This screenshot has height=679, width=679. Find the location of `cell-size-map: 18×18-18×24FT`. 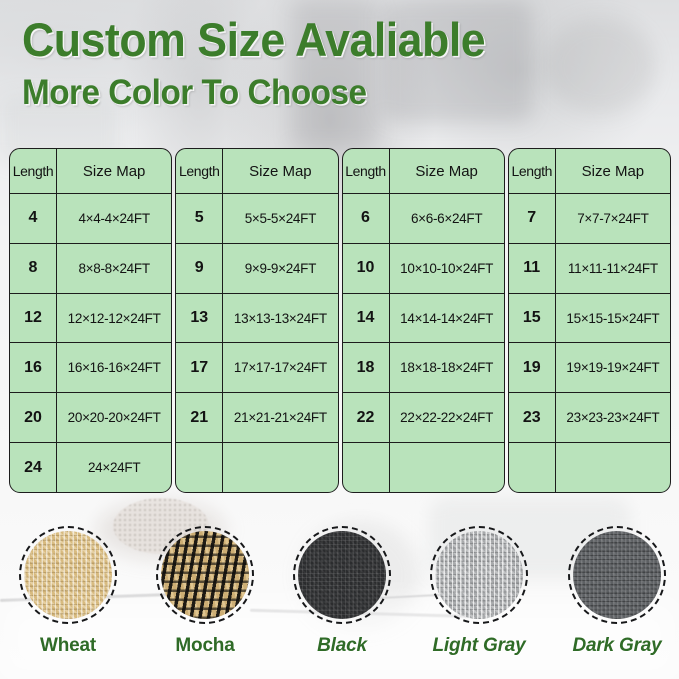

cell-size-map: 18×18-18×24FT is located at coordinates (447, 368).